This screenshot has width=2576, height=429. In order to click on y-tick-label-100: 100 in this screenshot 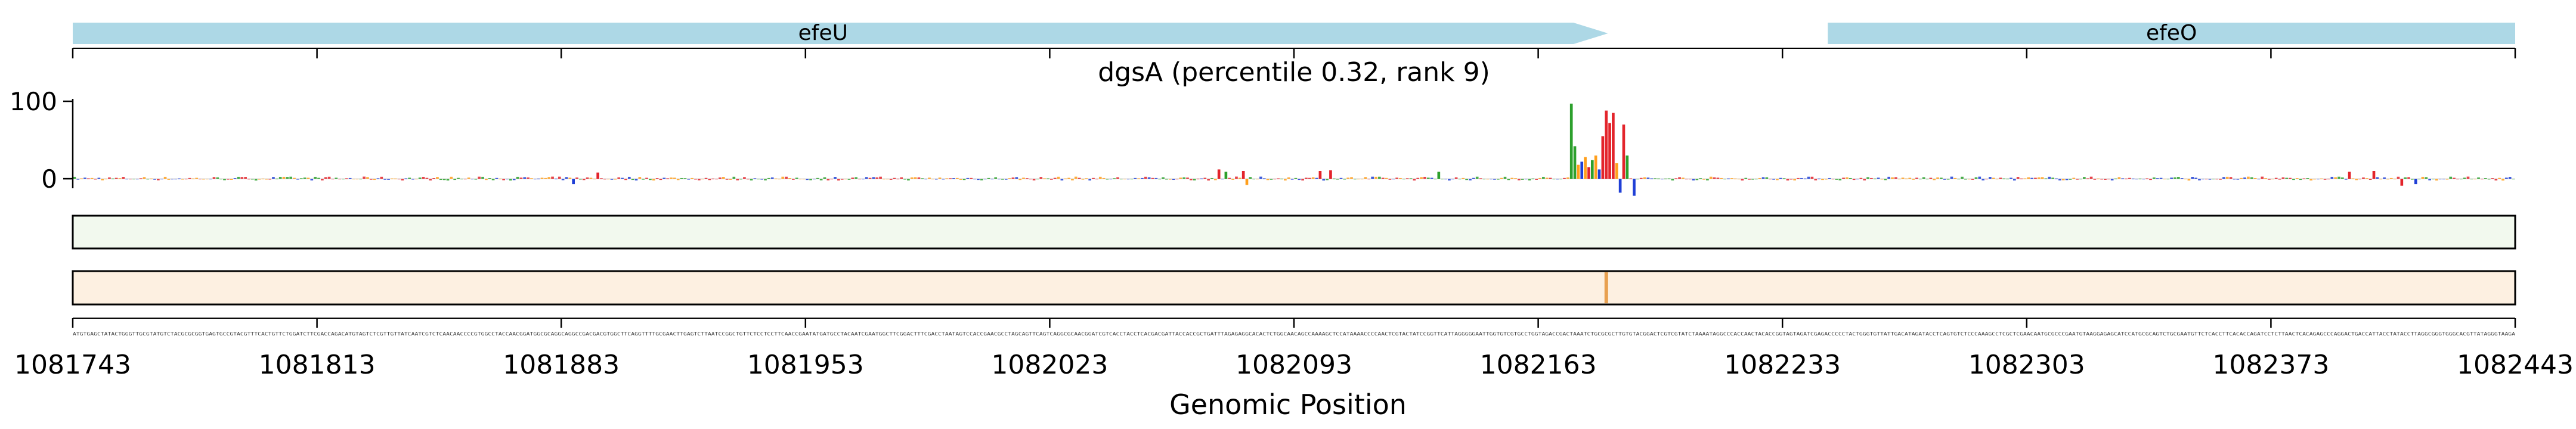, I will do `click(33, 101)`.